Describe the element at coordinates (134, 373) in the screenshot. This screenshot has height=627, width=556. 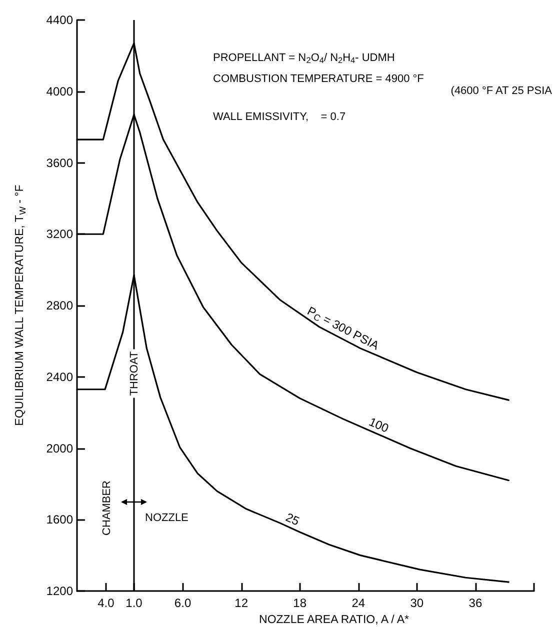
I see `ref-line-label: THROAT` at that location.